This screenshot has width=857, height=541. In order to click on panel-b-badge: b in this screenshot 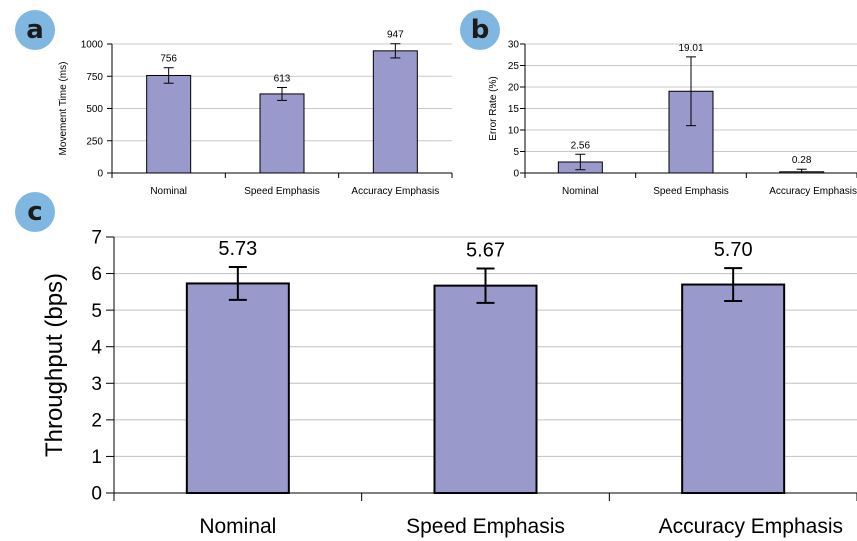, I will do `click(480, 30)`.